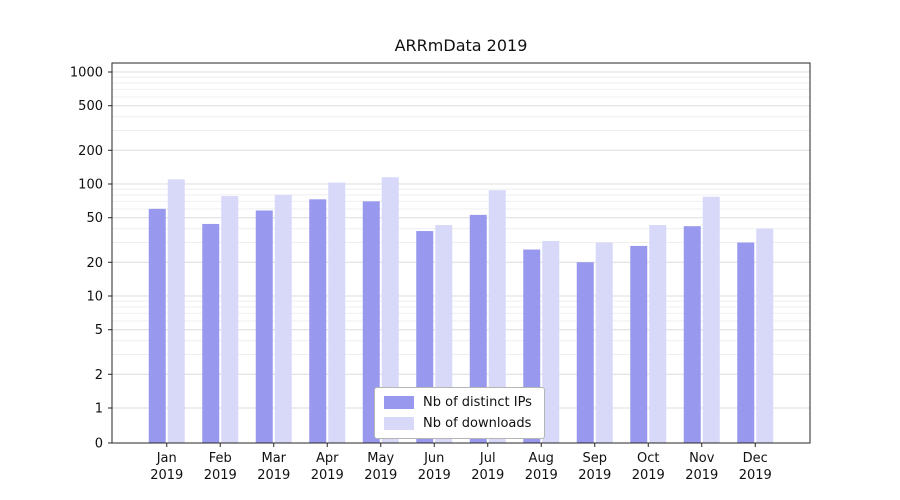  I want to click on svg-text: Mar, so click(273, 458).